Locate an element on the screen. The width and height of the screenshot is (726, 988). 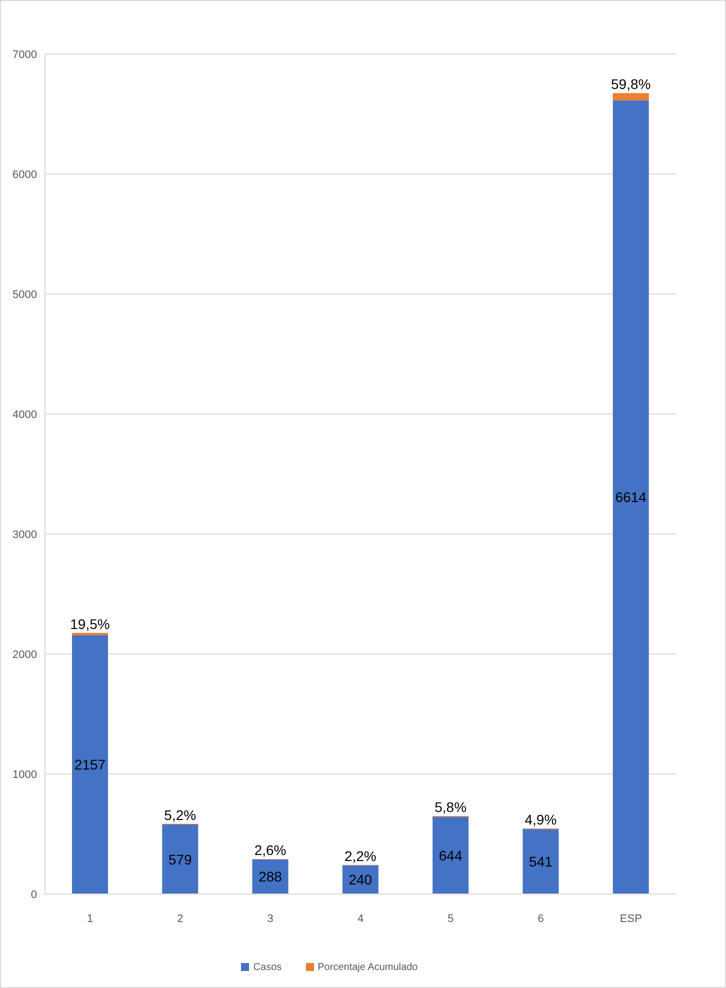
y-tick-label: 3000 is located at coordinates (24, 534).